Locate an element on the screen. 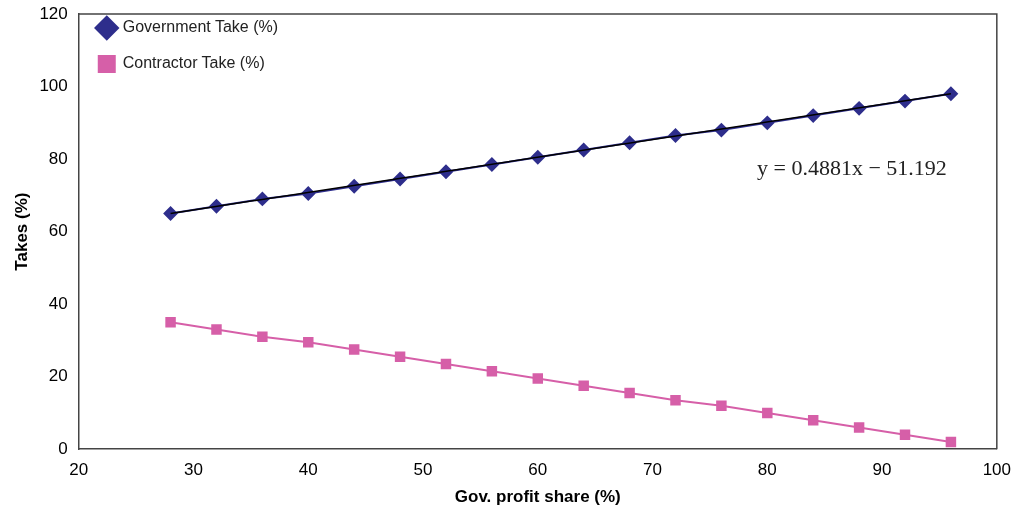 The height and width of the screenshot is (518, 1014). x-tick-label: 70 is located at coordinates (653, 470).